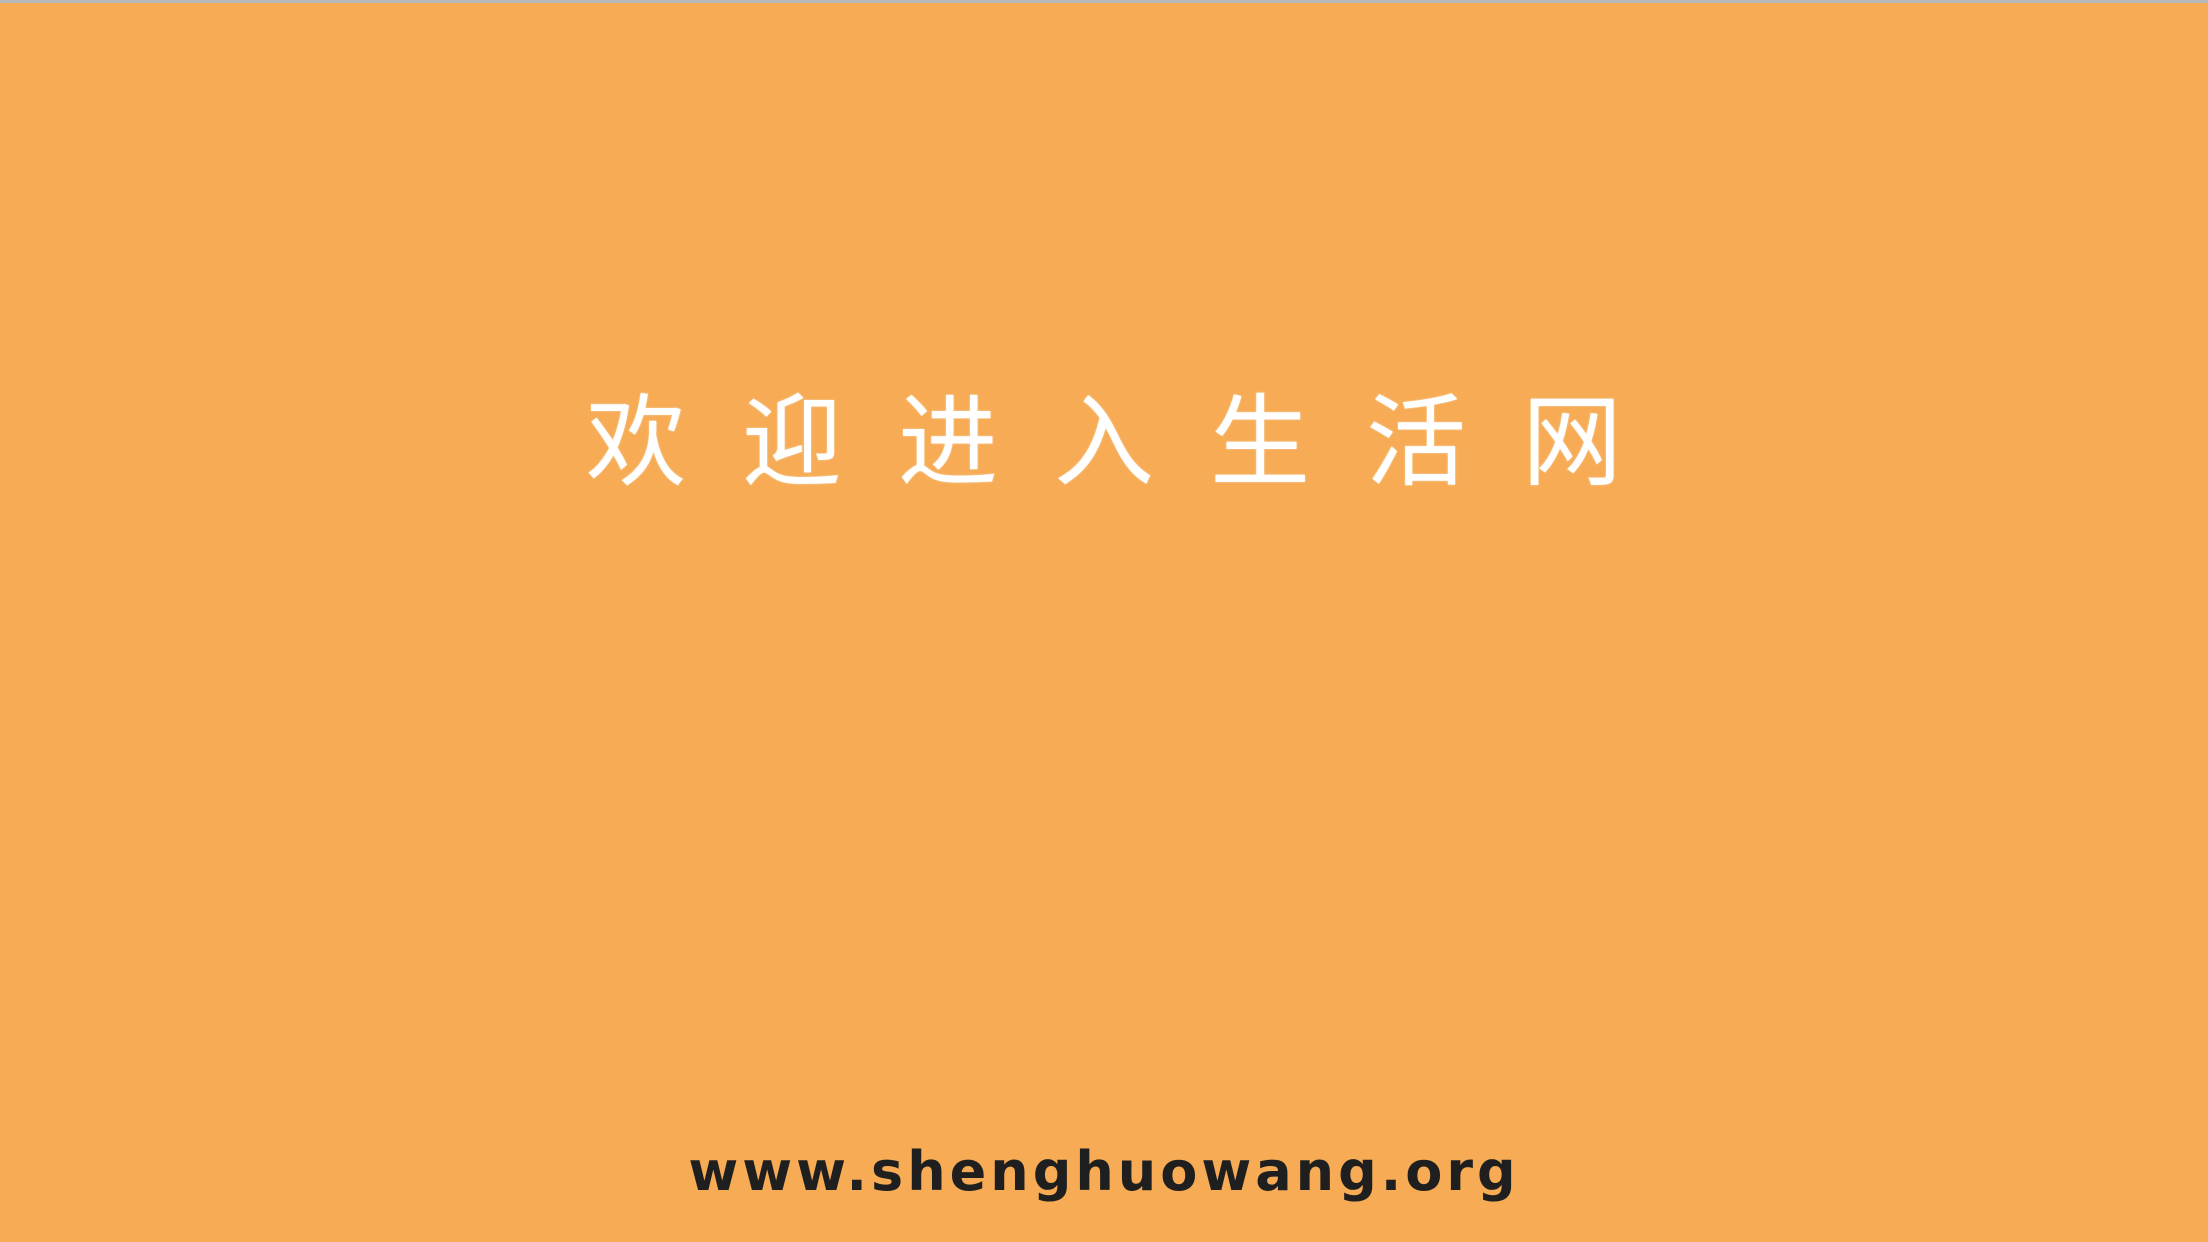 The image size is (2208, 1242). I want to click on welcome-title: 欢迎进入生活网, so click(1132, 442).